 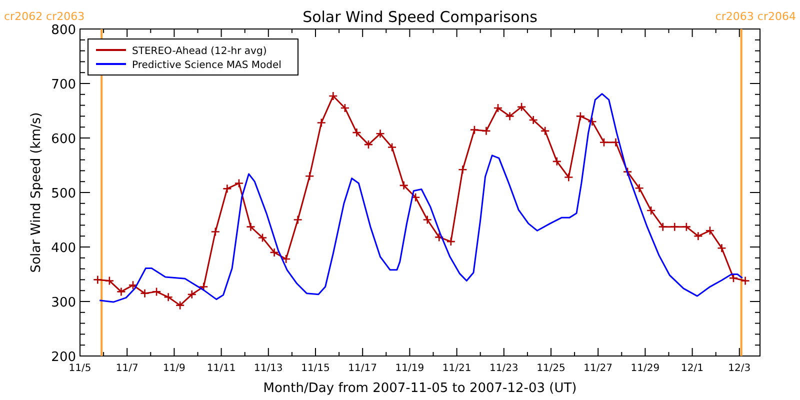 I want to click on x-tick-label: 11/23, so click(x=503, y=368).